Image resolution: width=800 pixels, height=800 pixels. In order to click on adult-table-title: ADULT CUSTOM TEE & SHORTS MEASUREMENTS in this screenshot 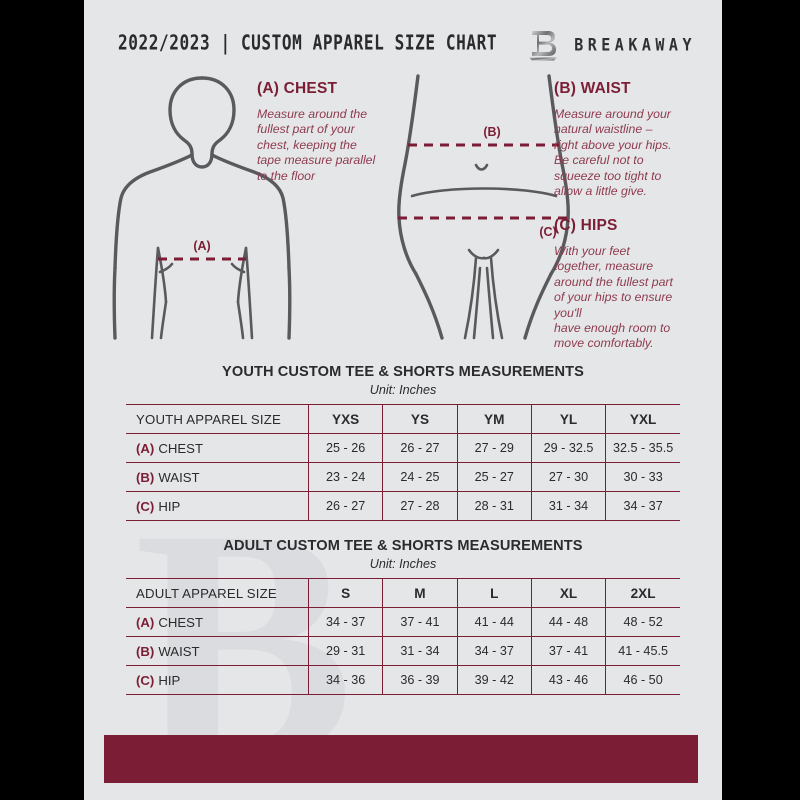, I will do `click(403, 546)`.